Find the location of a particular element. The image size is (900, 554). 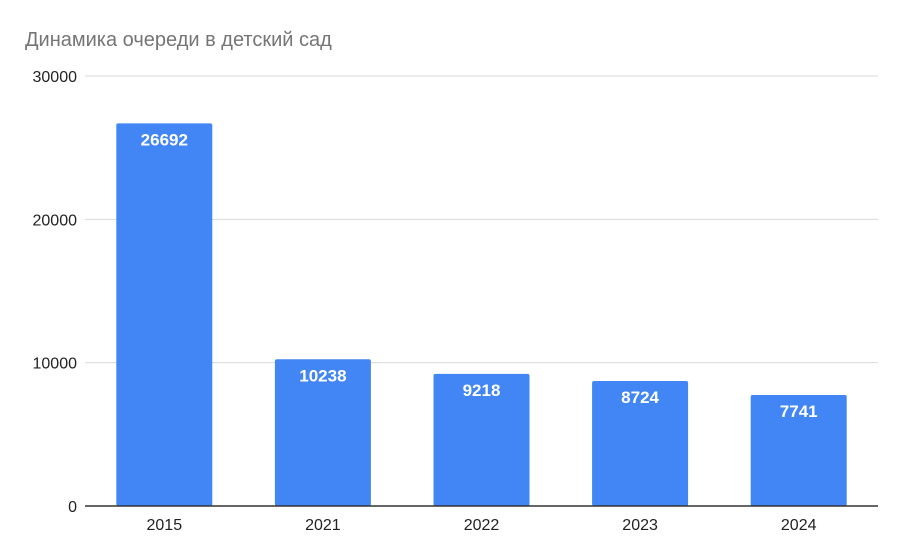

chart-title: Динамика очереди в детский сад is located at coordinates (178, 40).